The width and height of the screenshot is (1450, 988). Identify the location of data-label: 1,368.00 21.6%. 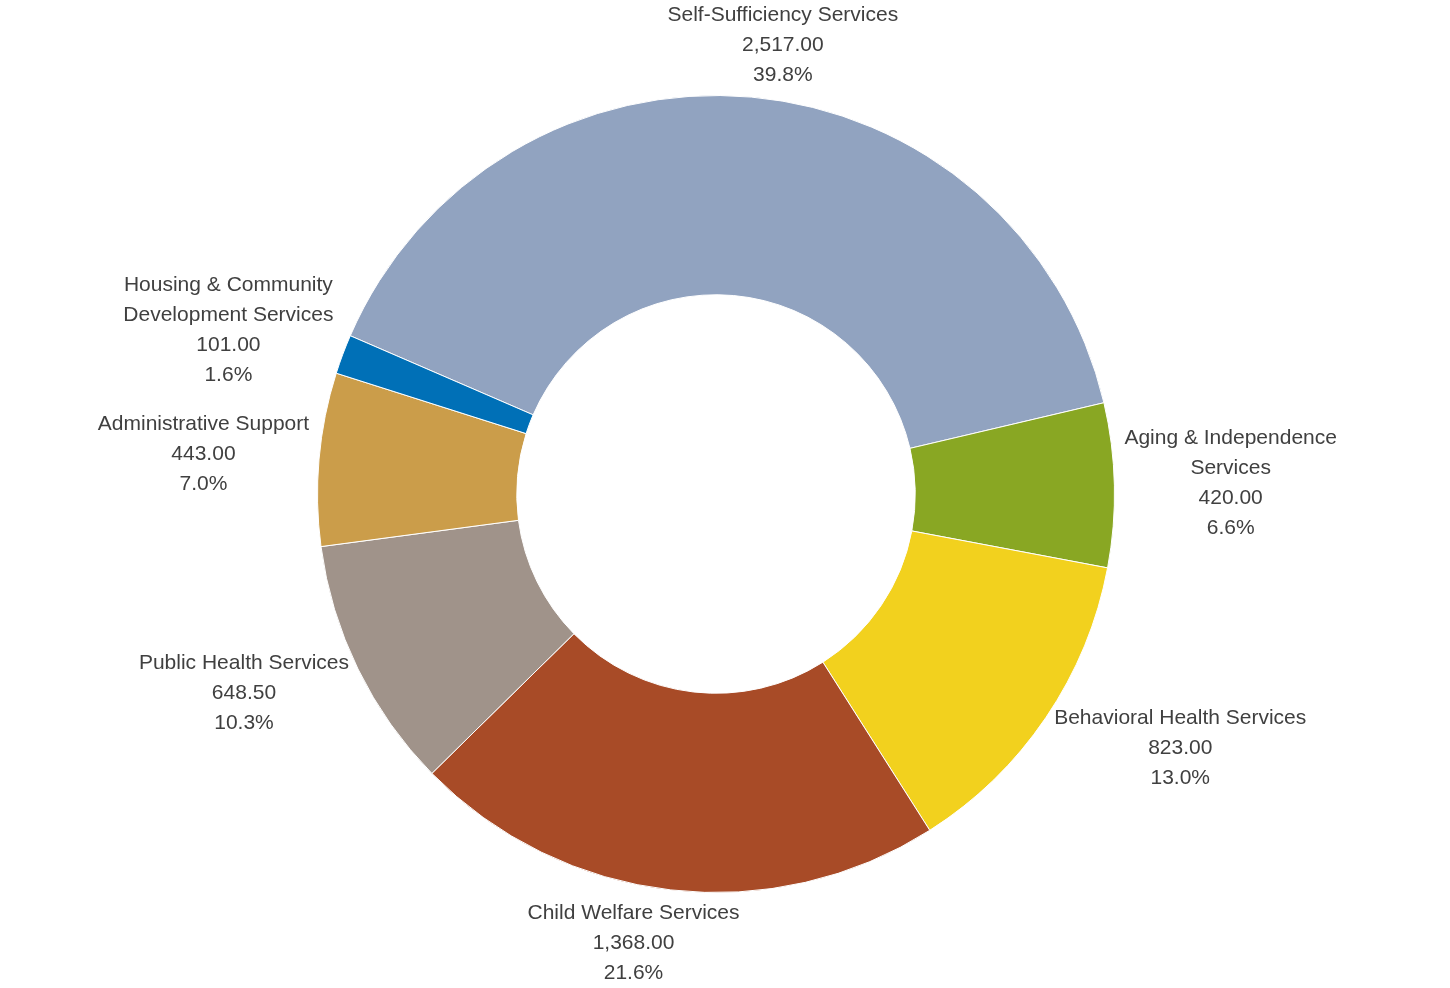
(633, 956).